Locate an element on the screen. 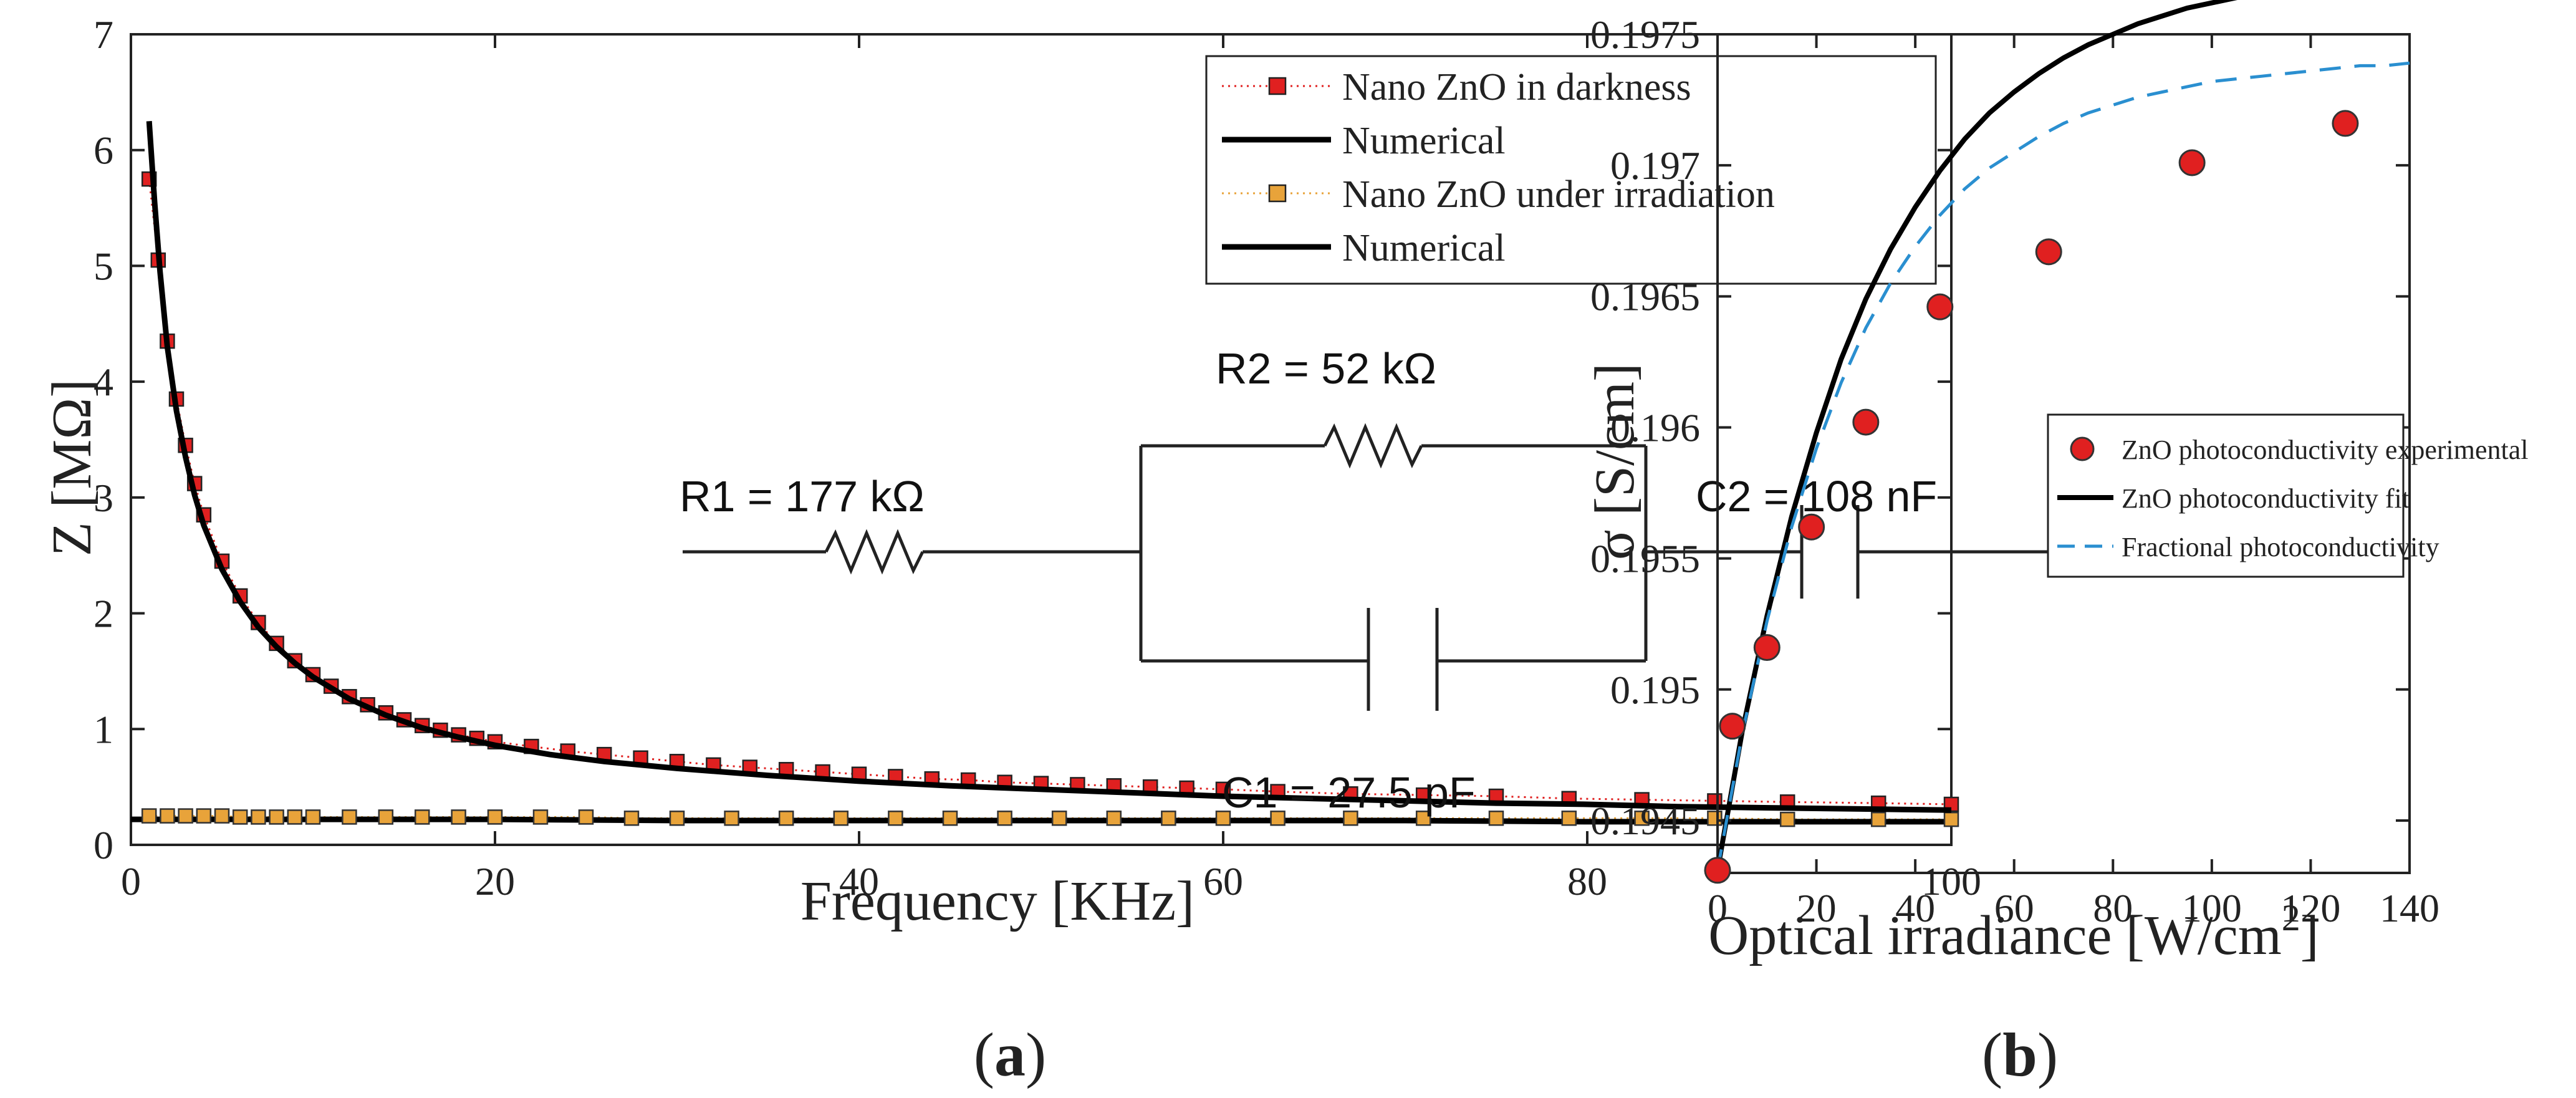 The height and width of the screenshot is (1098, 2576). panel-a-legend-label: Nano ZnO under irradiation is located at coordinates (1558, 194).